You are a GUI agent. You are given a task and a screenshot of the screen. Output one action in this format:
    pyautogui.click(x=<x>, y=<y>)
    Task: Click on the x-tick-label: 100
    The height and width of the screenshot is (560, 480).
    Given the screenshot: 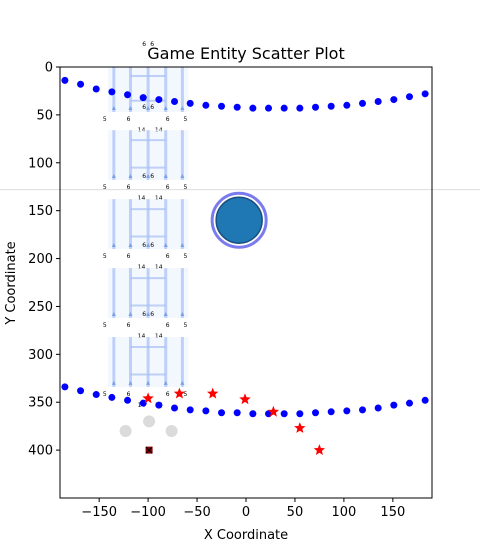 What is the action you would take?
    pyautogui.click(x=343, y=512)
    